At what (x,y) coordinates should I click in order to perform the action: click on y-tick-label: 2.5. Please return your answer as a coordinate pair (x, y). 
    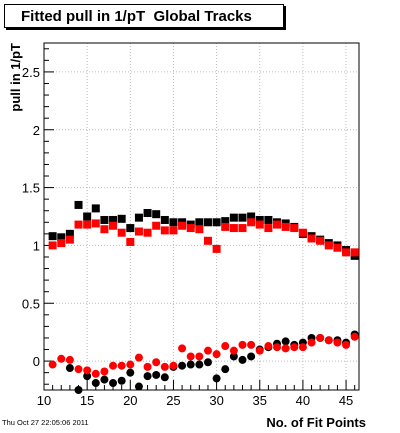
    Looking at the image, I should click on (31, 72).